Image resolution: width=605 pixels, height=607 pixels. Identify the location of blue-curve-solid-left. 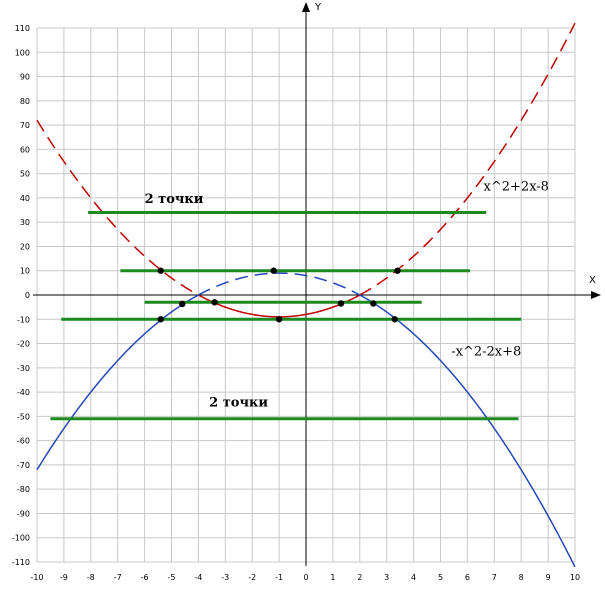
(117, 382).